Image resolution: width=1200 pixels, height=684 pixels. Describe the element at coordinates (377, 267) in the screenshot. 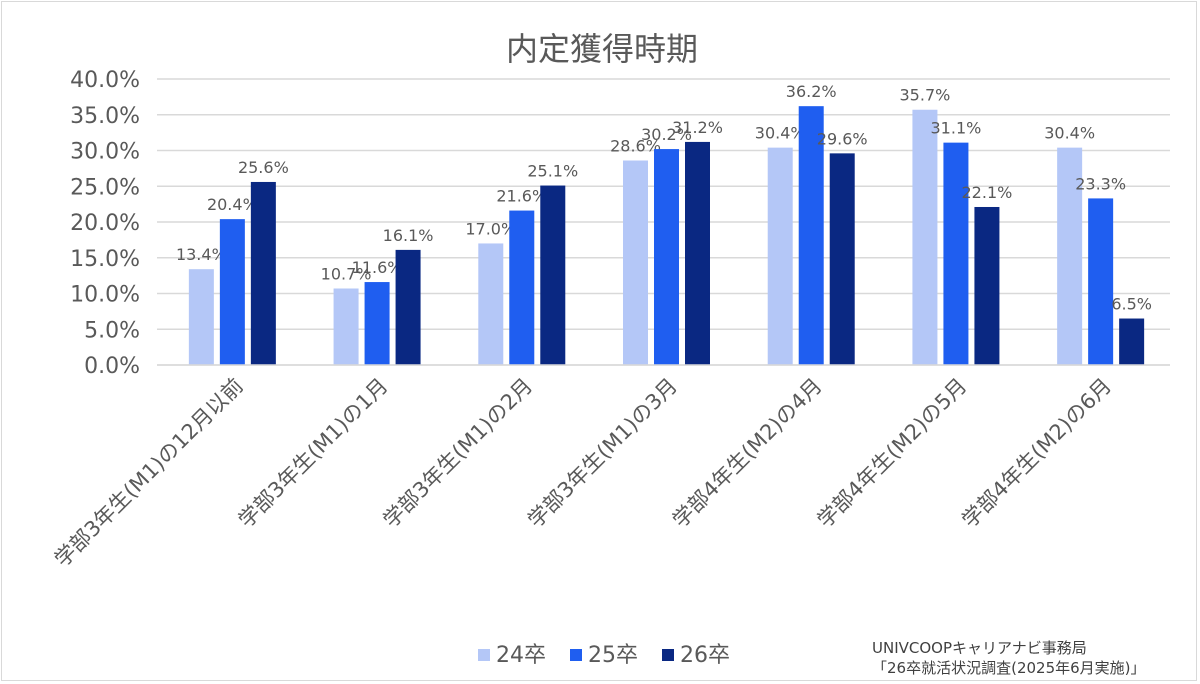

I see `data-label: 11.6%` at that location.